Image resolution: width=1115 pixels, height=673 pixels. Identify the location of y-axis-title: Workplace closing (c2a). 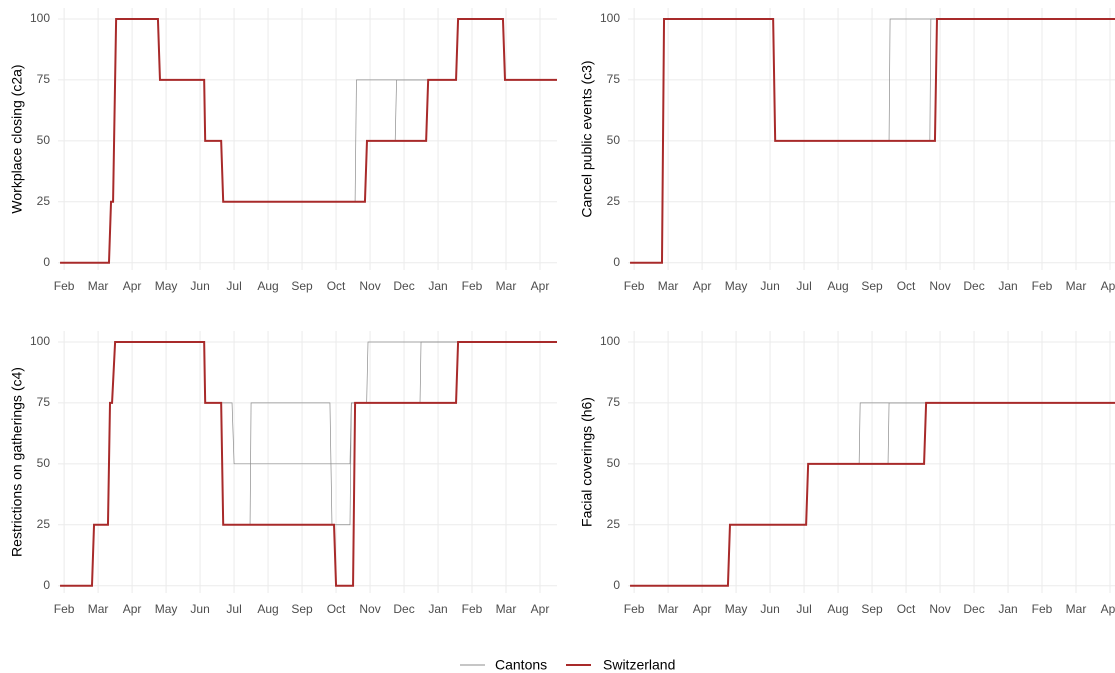
(17, 138).